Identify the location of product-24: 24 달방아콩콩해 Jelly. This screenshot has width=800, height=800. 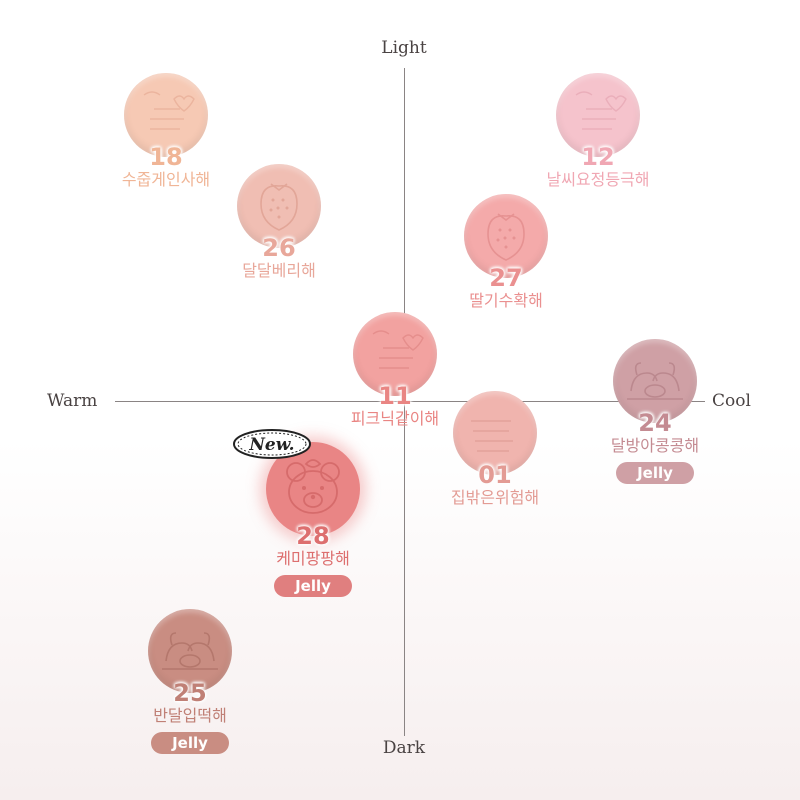
(655, 411).